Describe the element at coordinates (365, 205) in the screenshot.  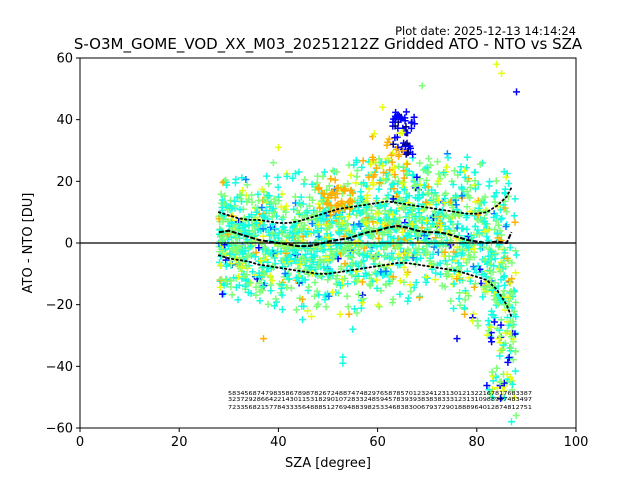
I see `series-line-upper-percentile` at that location.